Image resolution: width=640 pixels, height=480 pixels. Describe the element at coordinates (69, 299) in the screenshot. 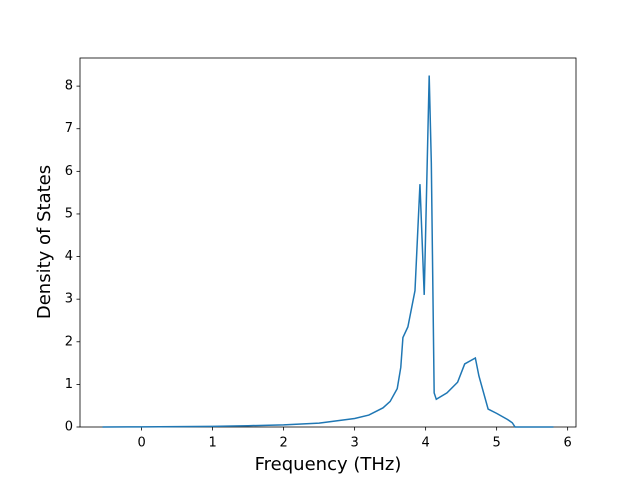

I see `y-tick-label: 3` at that location.